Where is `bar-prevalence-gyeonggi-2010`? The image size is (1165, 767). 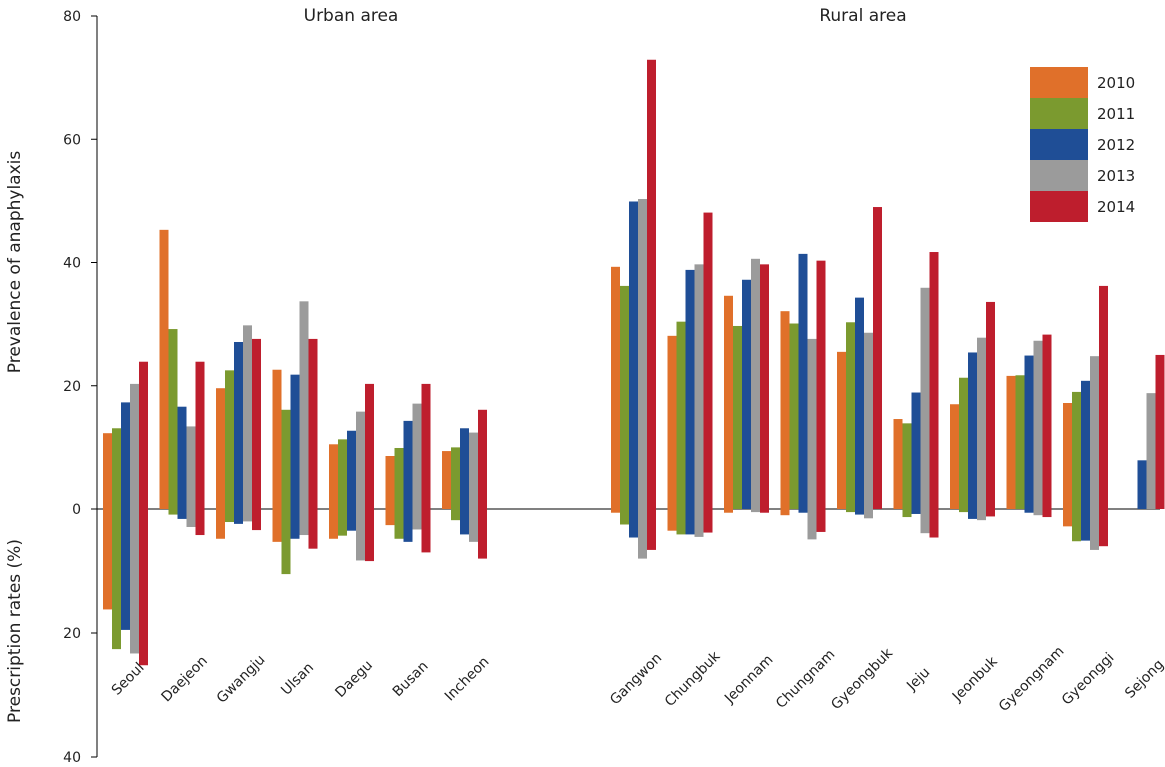
bar-prevalence-gyeonggi-2010 is located at coordinates (1067, 456).